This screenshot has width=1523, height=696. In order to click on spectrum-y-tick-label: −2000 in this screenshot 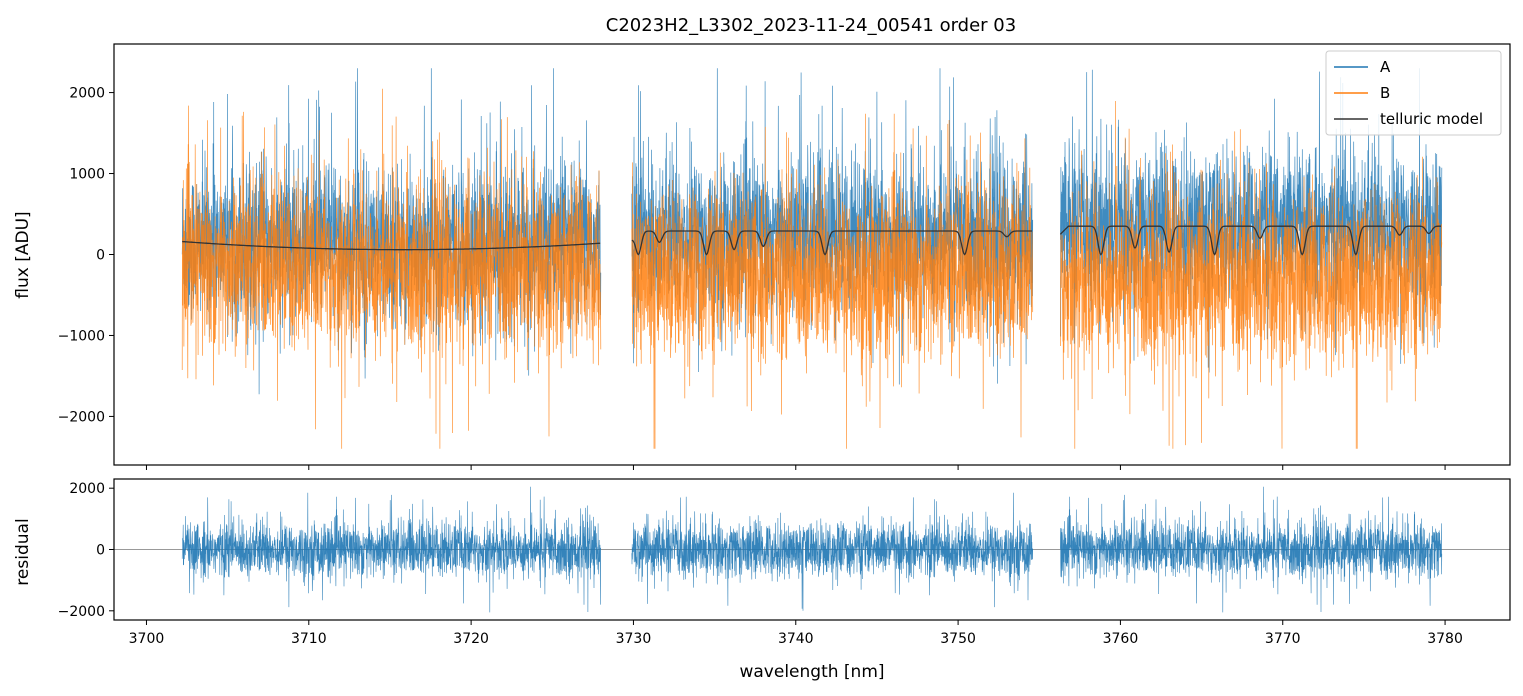, I will do `click(81, 417)`.